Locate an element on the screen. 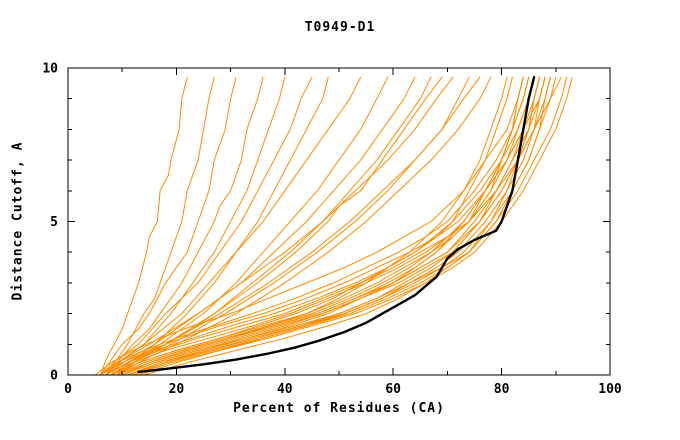 This screenshot has width=680, height=440. x-tick-label: 20 is located at coordinates (177, 389).